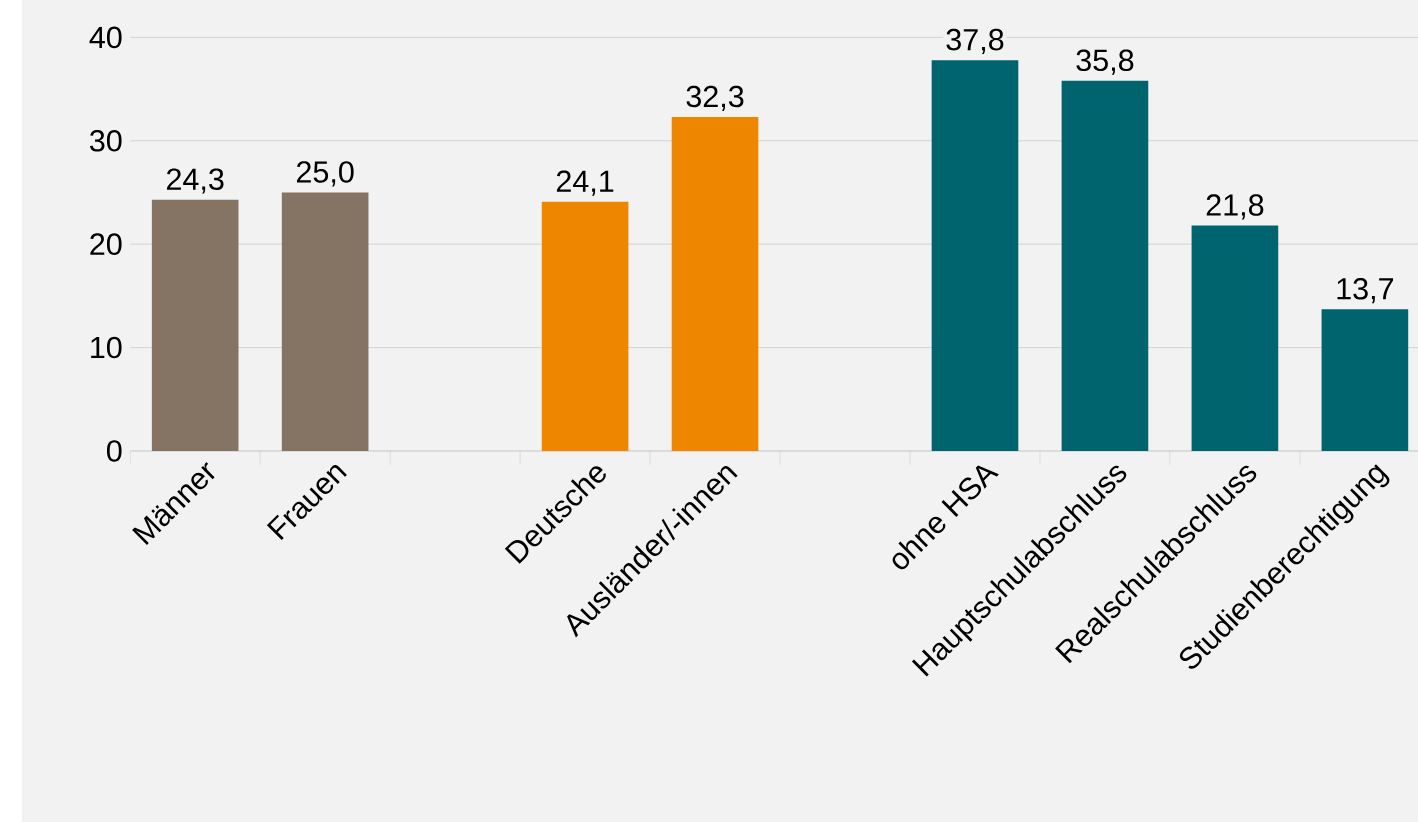  Describe the element at coordinates (106, 347) in the screenshot. I see `y-tick-label: 10` at that location.